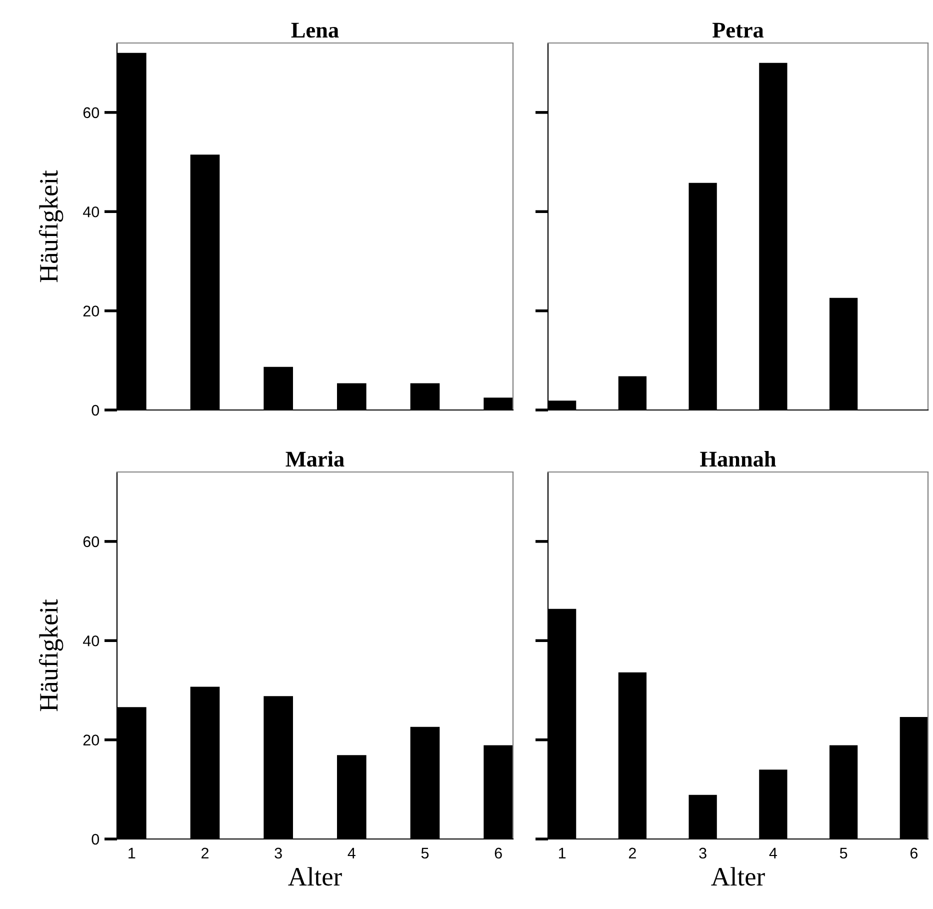 This screenshot has height=909, width=933. I want to click on chart-title: Hannah, so click(738, 459).